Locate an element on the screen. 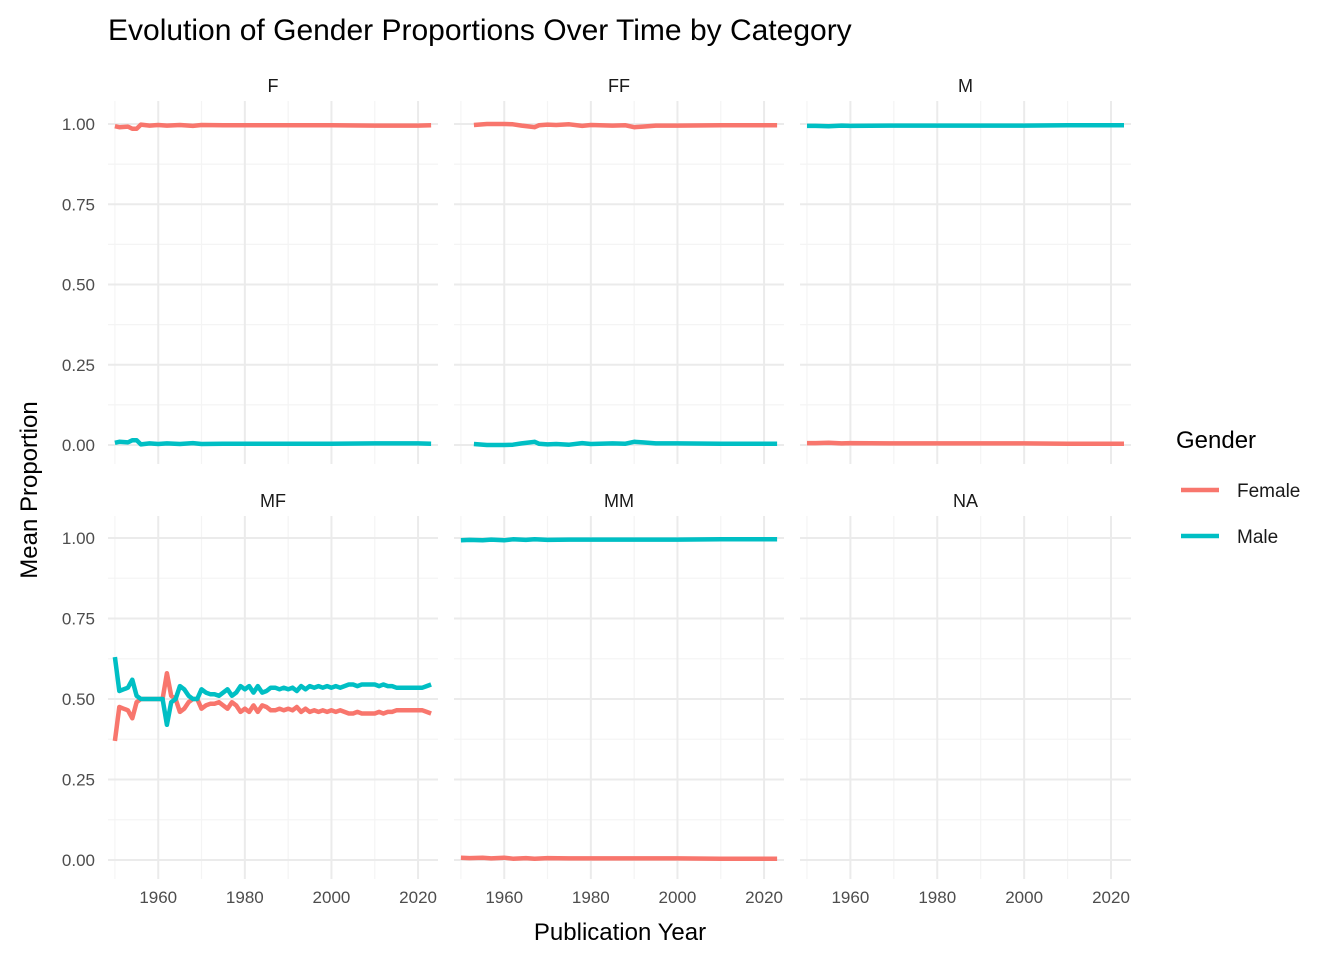 This screenshot has height=965, width=1344. facet-label-mm: MM is located at coordinates (619, 501).